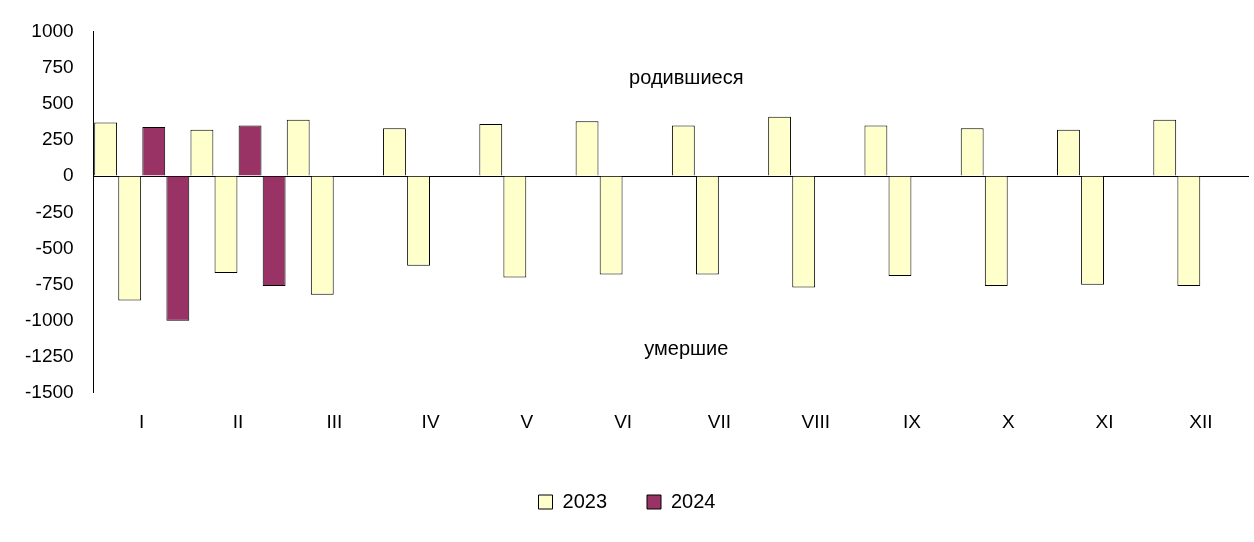  I want to click on x-tick-label: VII, so click(719, 421).